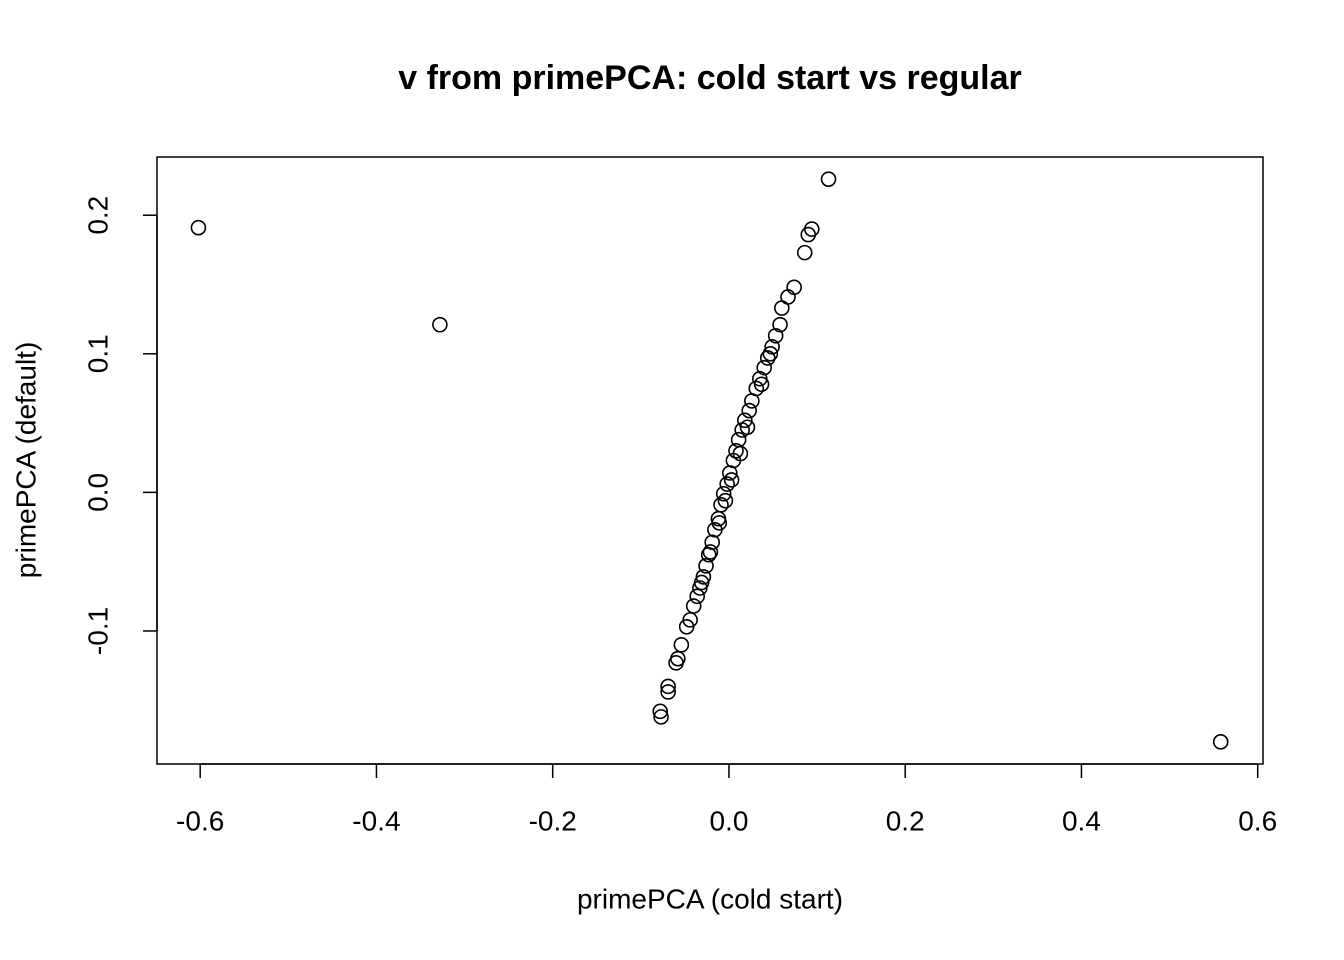 The image size is (1344, 960). Describe the element at coordinates (376, 820) in the screenshot. I see `x-tick-label: -0.4` at that location.